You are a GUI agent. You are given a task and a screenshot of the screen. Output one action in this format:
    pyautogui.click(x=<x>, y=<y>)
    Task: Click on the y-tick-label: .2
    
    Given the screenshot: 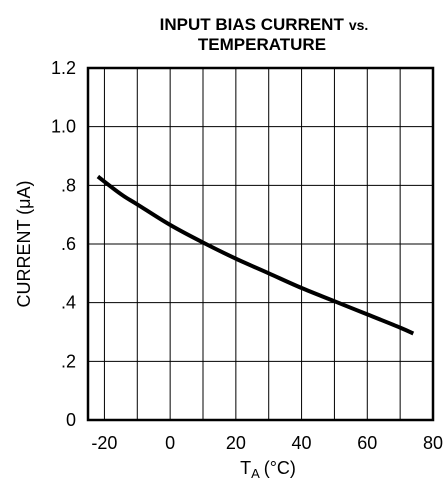 What is the action you would take?
    pyautogui.click(x=68, y=361)
    